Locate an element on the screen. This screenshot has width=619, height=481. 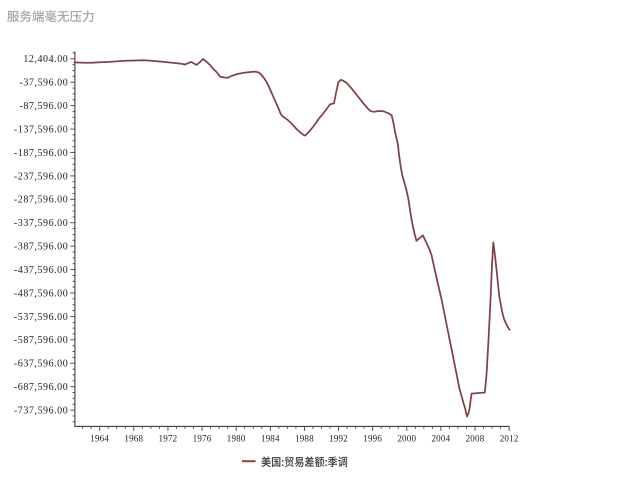
svg-text: 2004 is located at coordinates (440, 439).